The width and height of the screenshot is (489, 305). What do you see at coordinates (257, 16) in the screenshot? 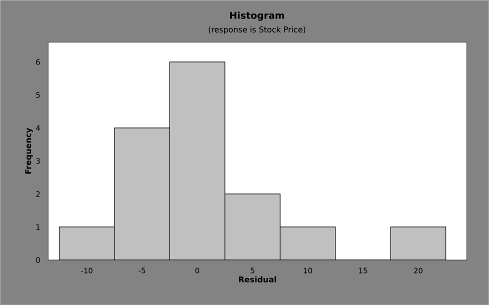
I see `chart-title: Histogram` at bounding box center [257, 16].